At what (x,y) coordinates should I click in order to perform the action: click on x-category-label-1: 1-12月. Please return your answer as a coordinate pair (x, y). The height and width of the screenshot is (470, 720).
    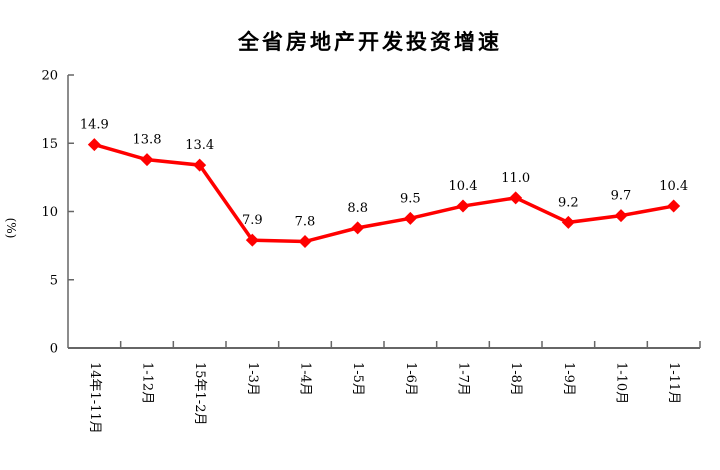
    Looking at the image, I should click on (147, 383).